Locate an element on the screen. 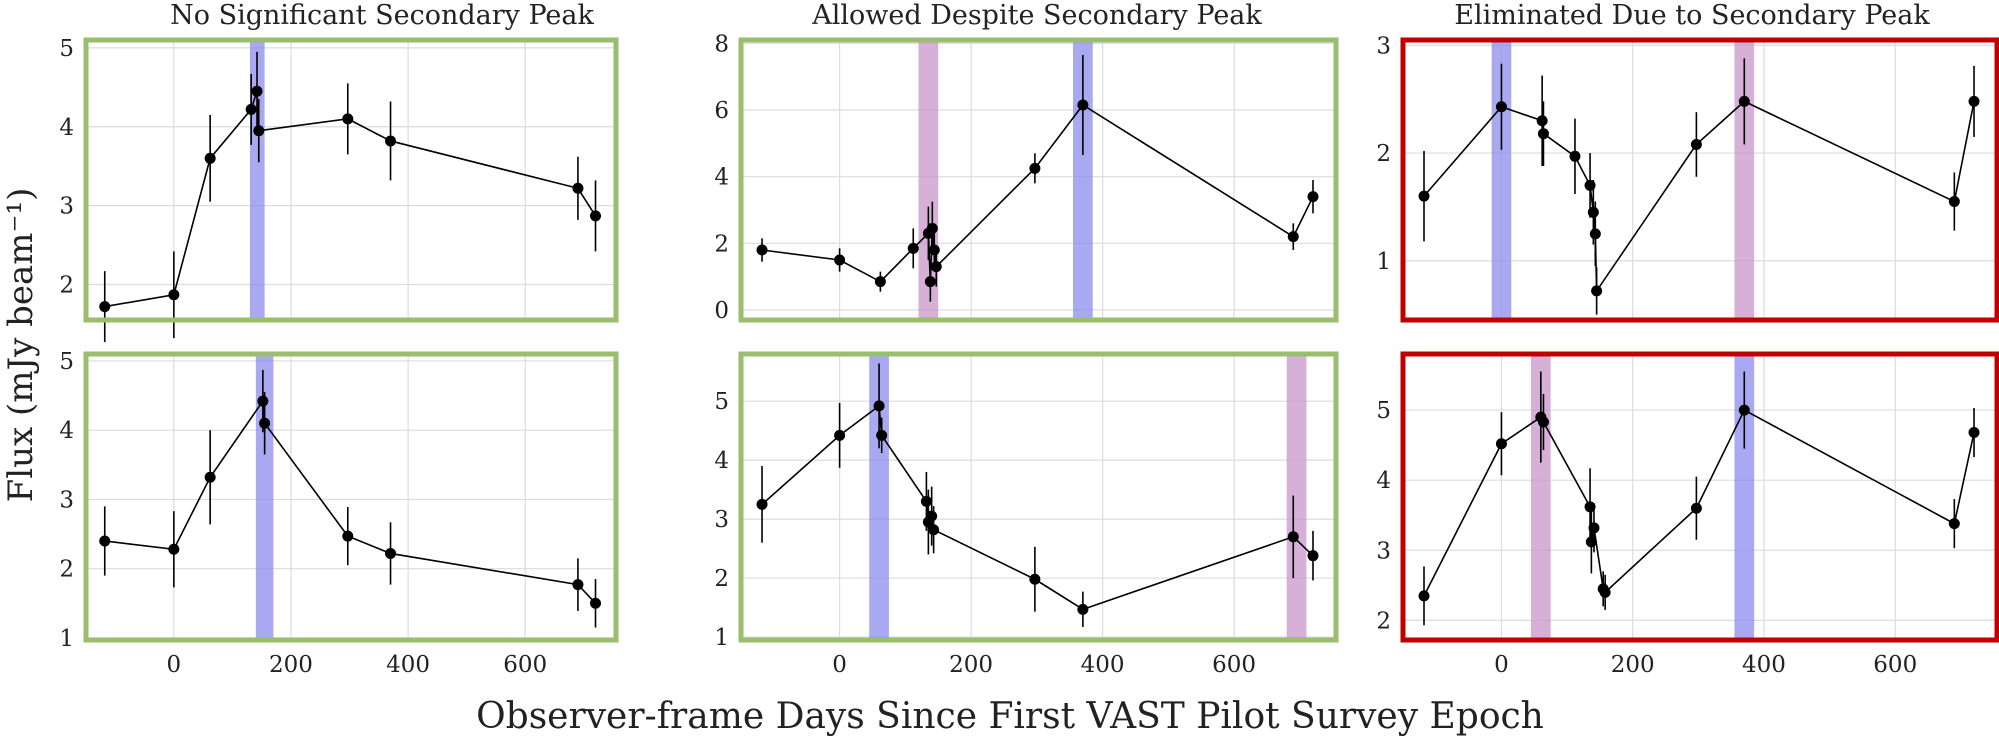 The height and width of the screenshot is (739, 1999). panel-1: 2 3 4 5 is located at coordinates (339, 189).